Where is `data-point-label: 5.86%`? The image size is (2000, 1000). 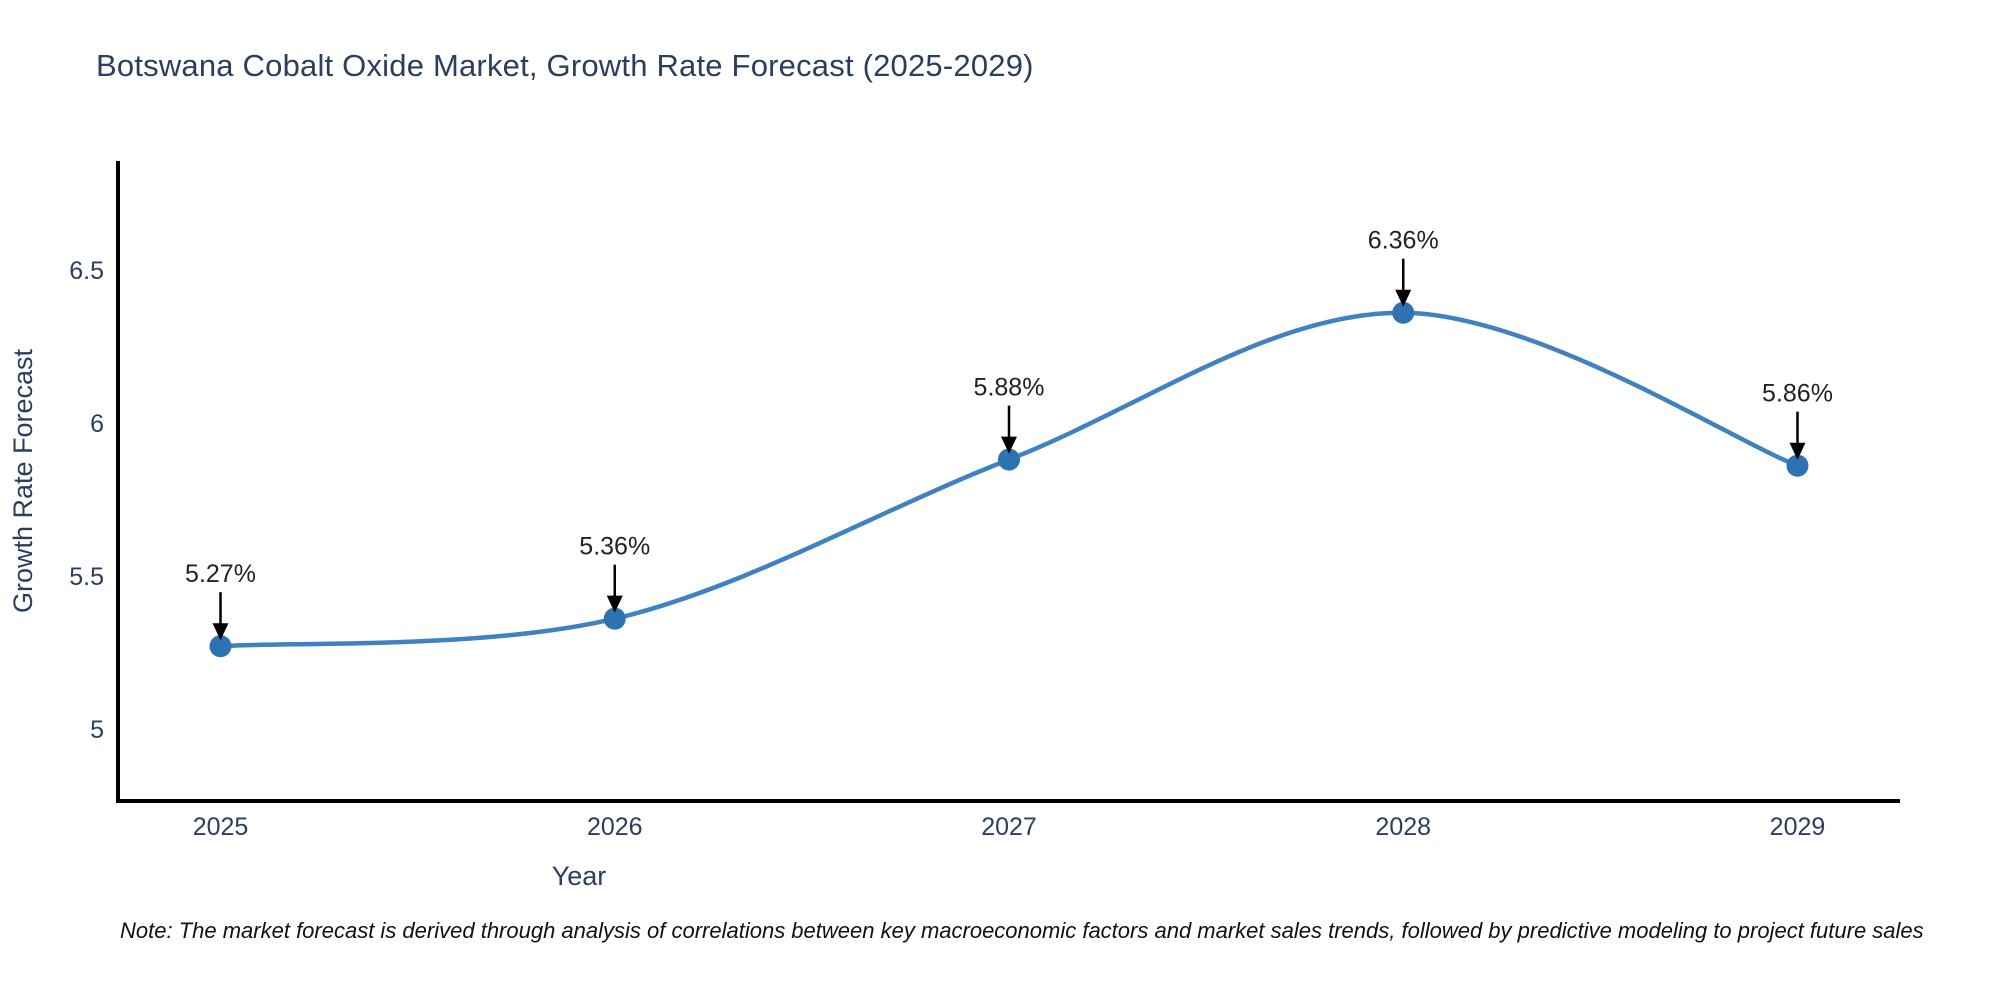
data-point-label: 5.86% is located at coordinates (1797, 394).